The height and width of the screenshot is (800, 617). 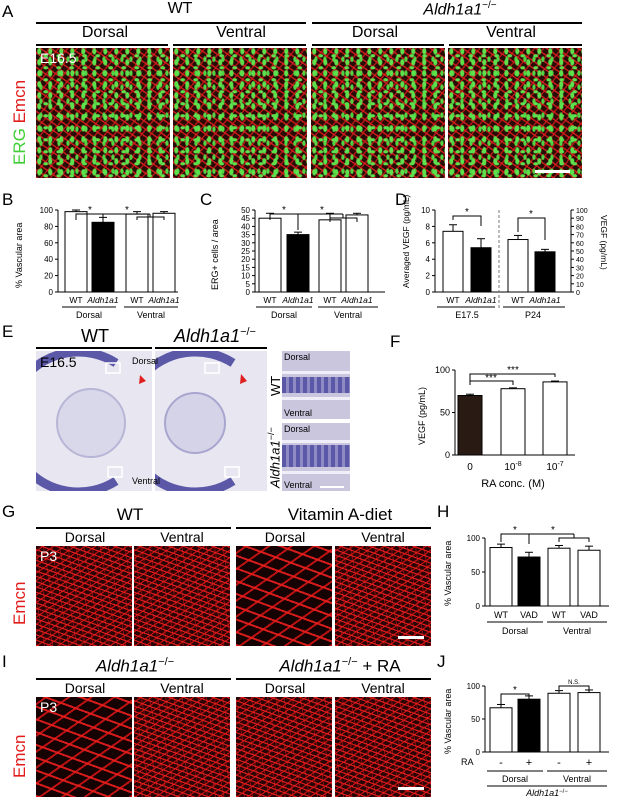 I want to click on panel-f-letter: F, so click(x=395, y=341).